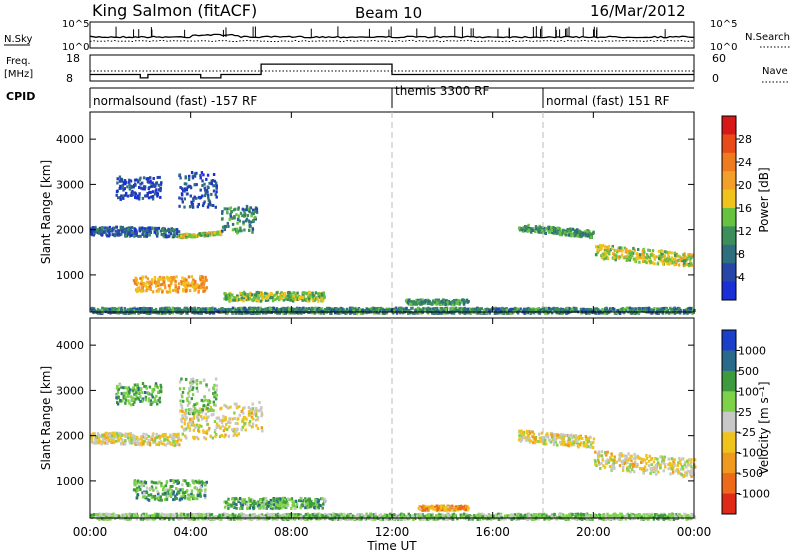 The image size is (800, 554). What do you see at coordinates (392, 35) in the screenshot?
I see `nsky-panel` at bounding box center [392, 35].